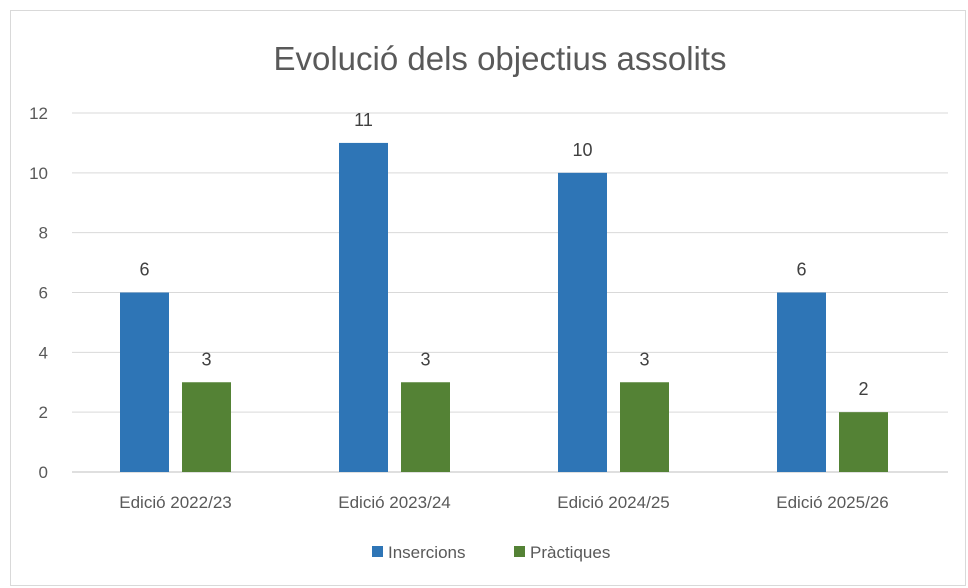 The width and height of the screenshot is (968, 588). What do you see at coordinates (38, 293) in the screenshot?
I see `y-axis-ticks: 0 2 4 6 8 10 12` at bounding box center [38, 293].